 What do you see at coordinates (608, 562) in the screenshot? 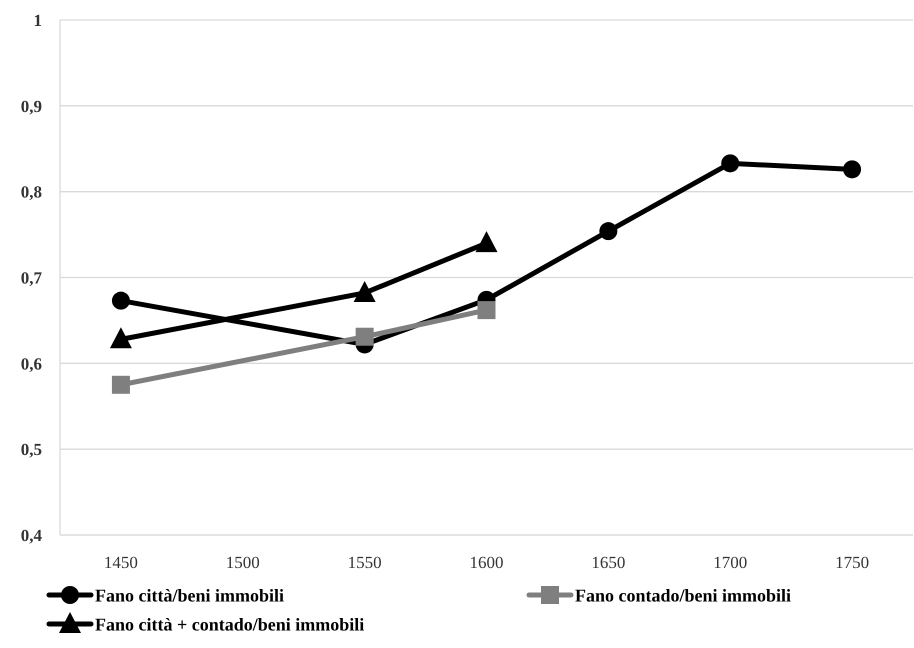
I see `x-tick-label: 1650` at bounding box center [608, 562].